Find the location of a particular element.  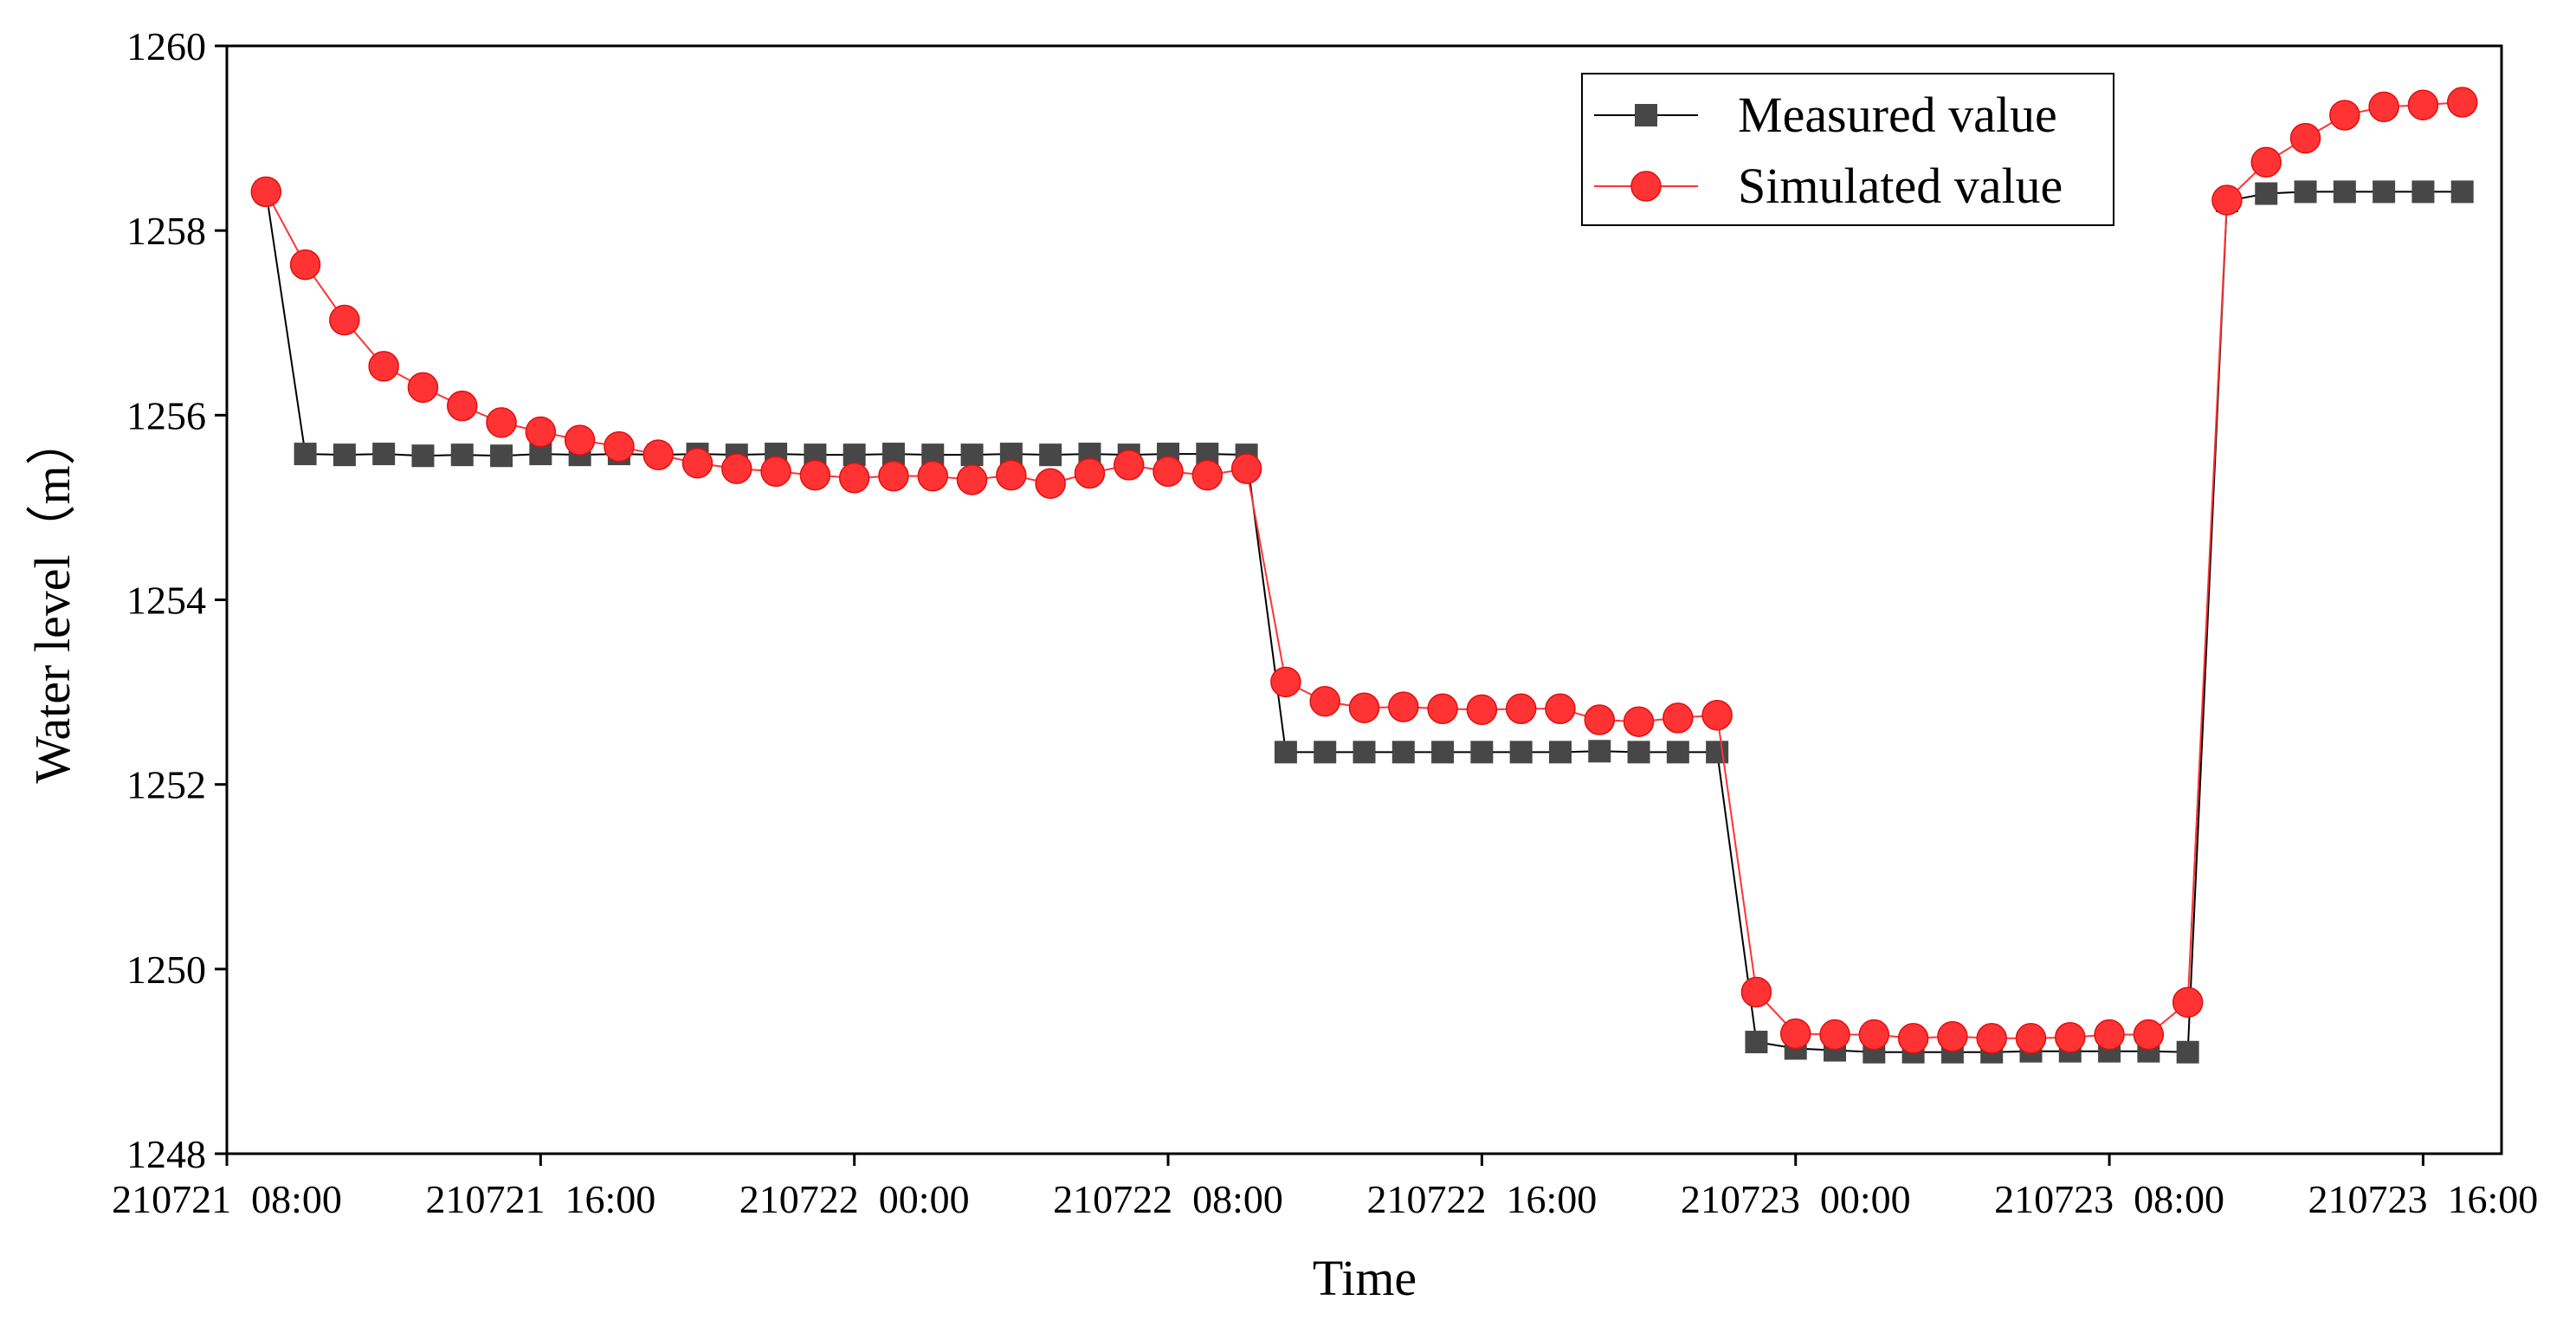

y-tick-label: 1260 is located at coordinates (166, 46).